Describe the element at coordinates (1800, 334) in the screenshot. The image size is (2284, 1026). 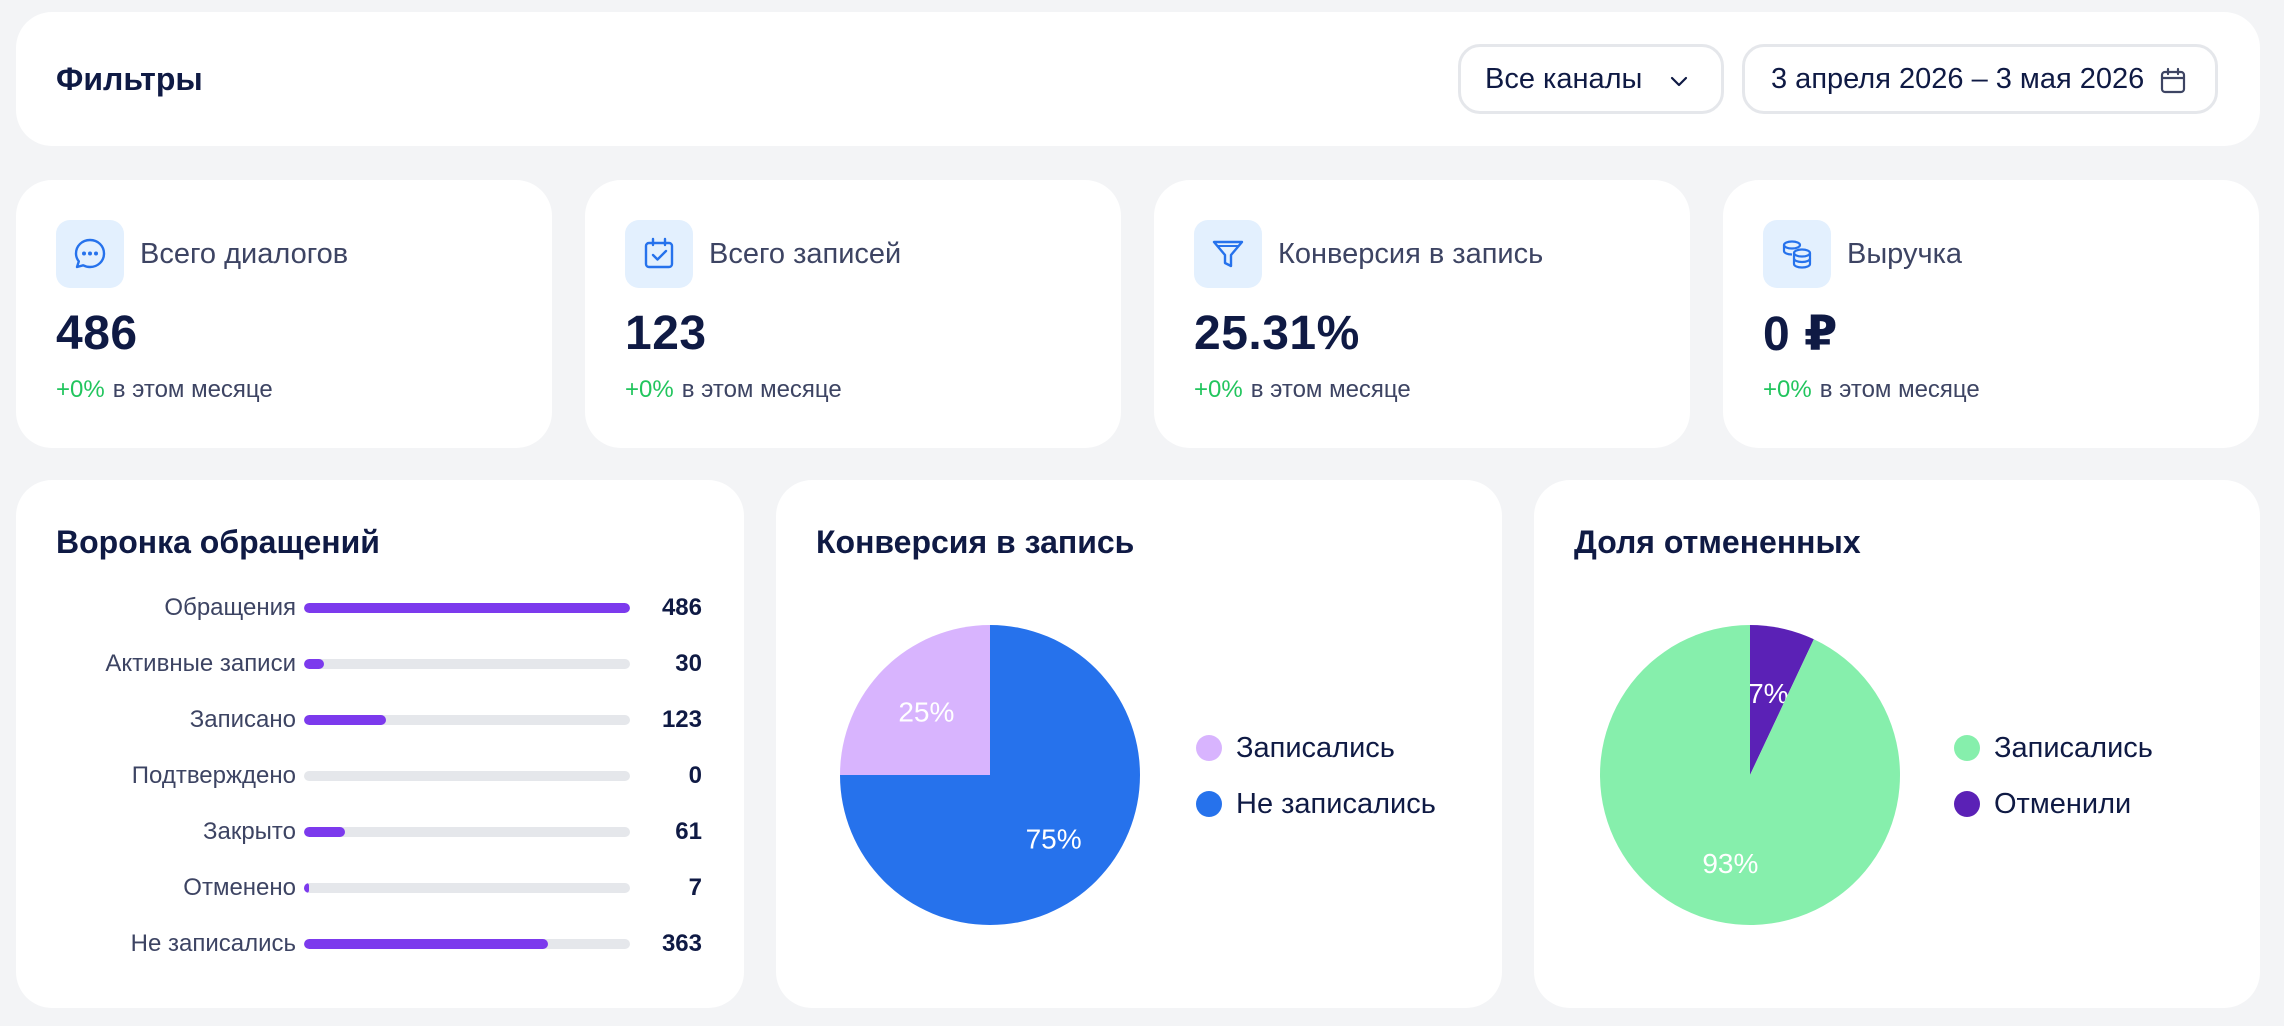
I see `kpi-value: 0 ₽` at that location.